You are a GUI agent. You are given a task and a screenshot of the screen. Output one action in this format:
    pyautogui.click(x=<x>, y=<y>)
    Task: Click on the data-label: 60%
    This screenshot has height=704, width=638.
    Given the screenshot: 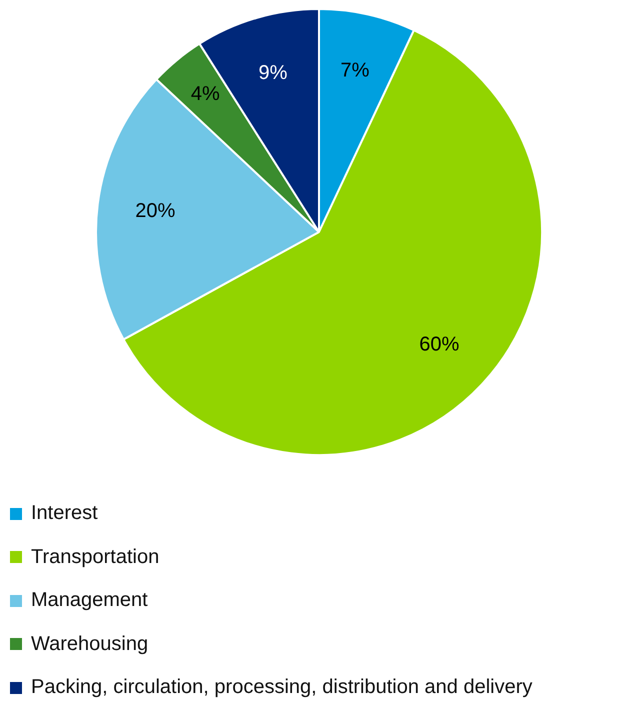 What is the action you would take?
    pyautogui.click(x=439, y=344)
    